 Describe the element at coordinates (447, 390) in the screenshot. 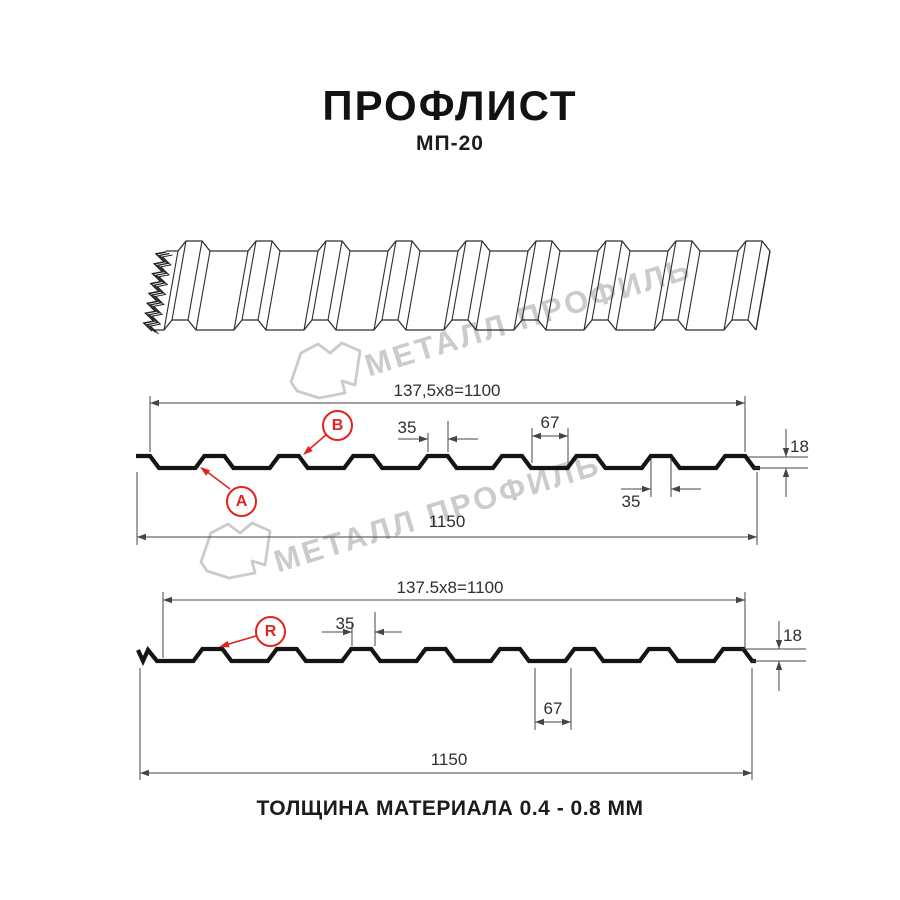

I see `dim-pitch-total-top: 137,5x8=1100` at that location.